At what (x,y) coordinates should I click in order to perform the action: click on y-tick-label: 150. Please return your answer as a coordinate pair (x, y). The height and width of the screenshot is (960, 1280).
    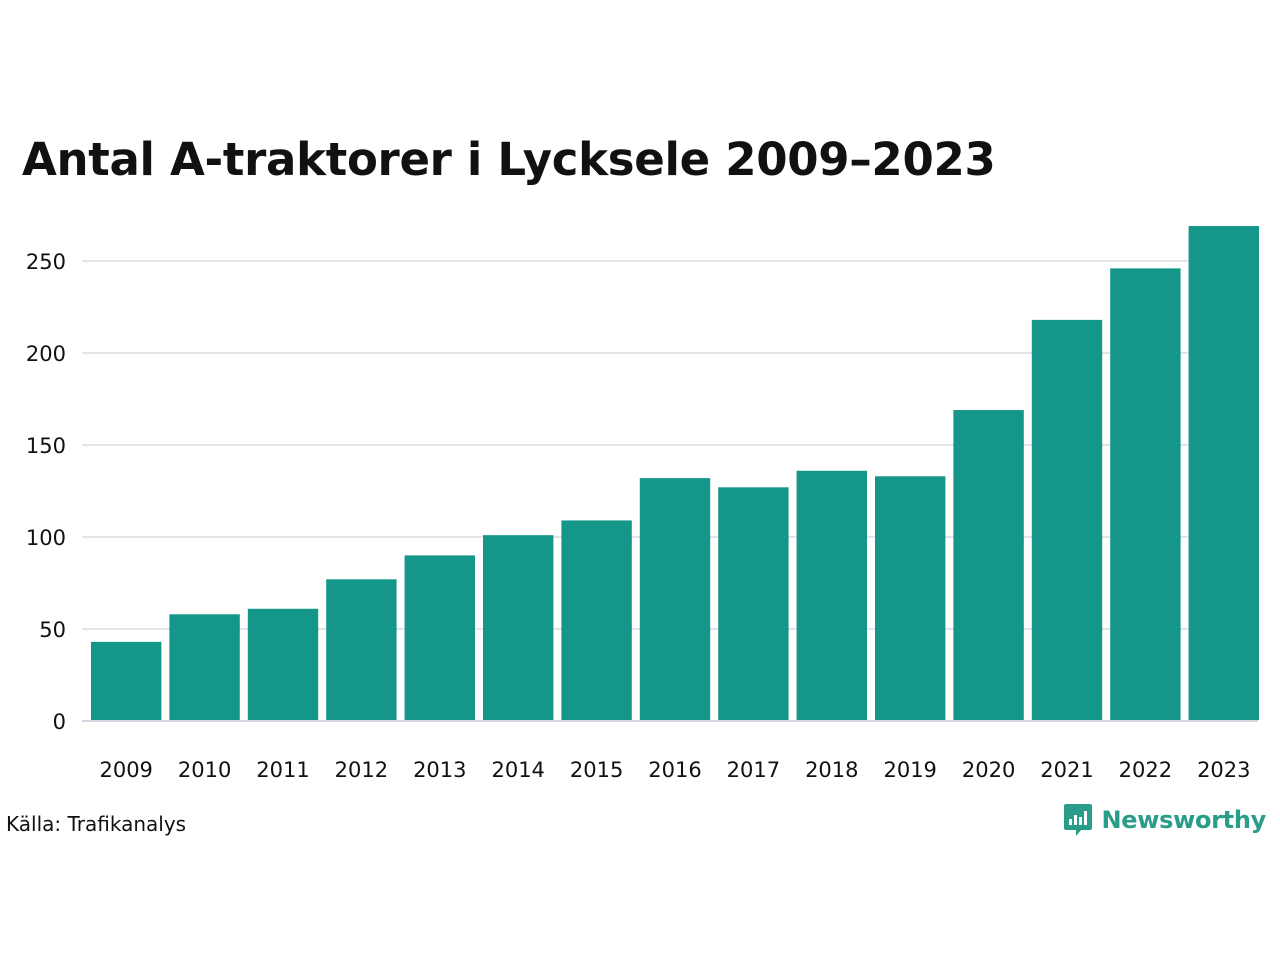
    Looking at the image, I should click on (46, 446).